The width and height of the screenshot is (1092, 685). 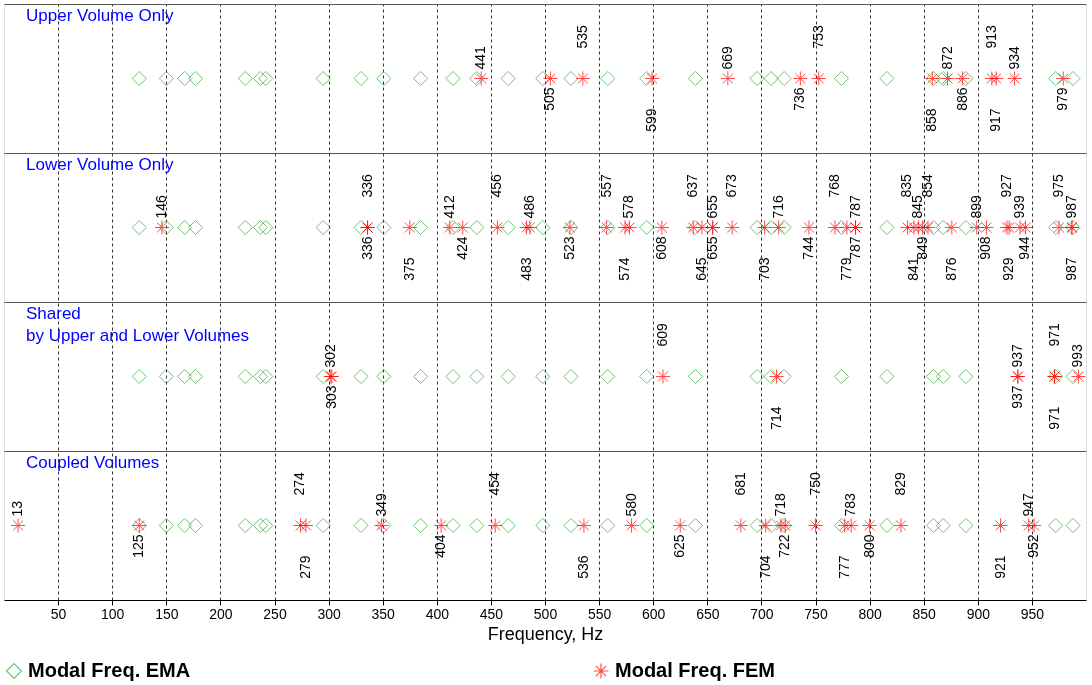 What do you see at coordinates (961, 99) in the screenshot?
I see `data-label: 886` at bounding box center [961, 99].